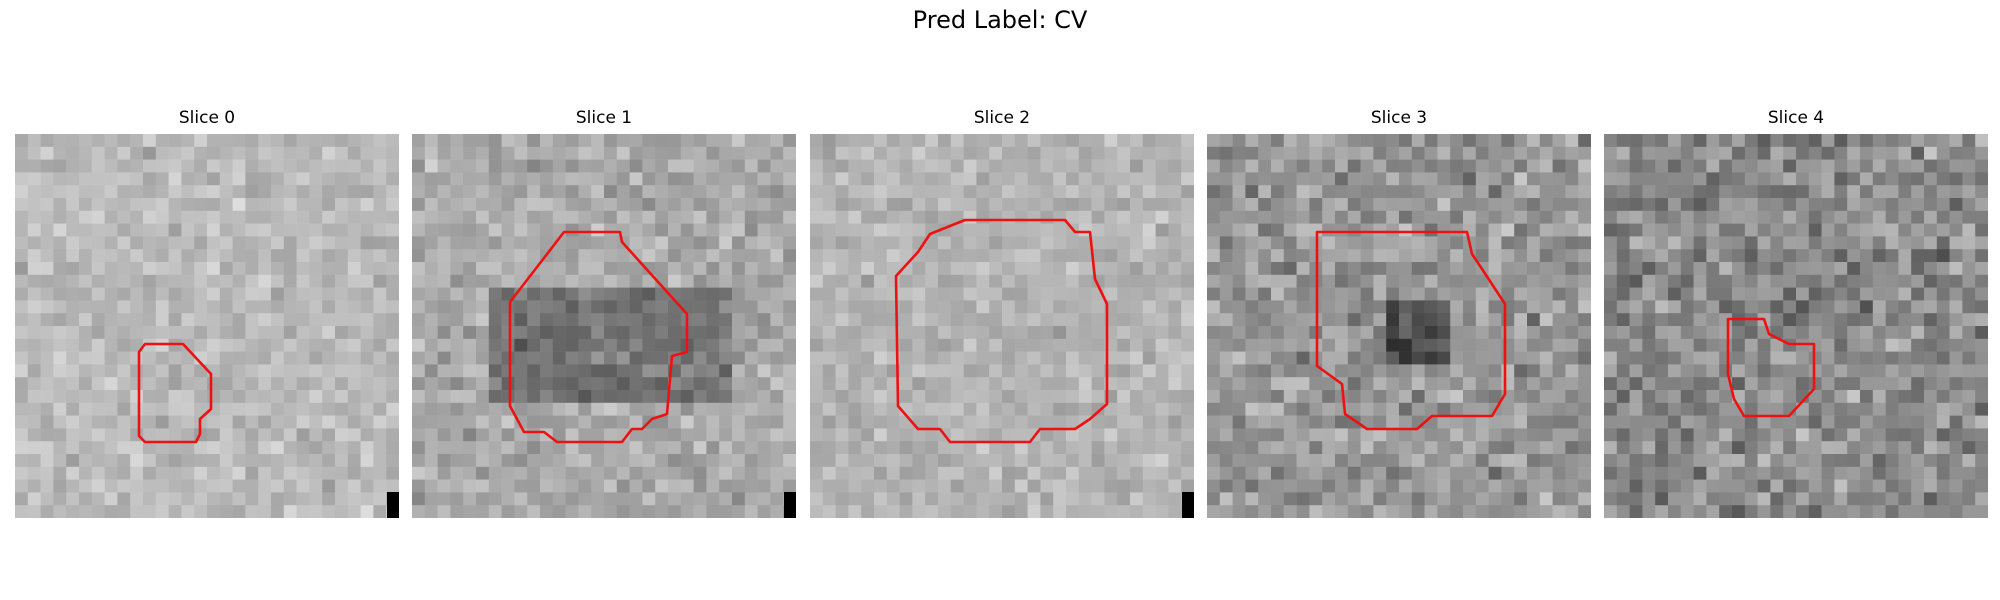 This screenshot has width=2000, height=600. Describe the element at coordinates (207, 118) in the screenshot. I see `slice-title: Slice 0` at that location.